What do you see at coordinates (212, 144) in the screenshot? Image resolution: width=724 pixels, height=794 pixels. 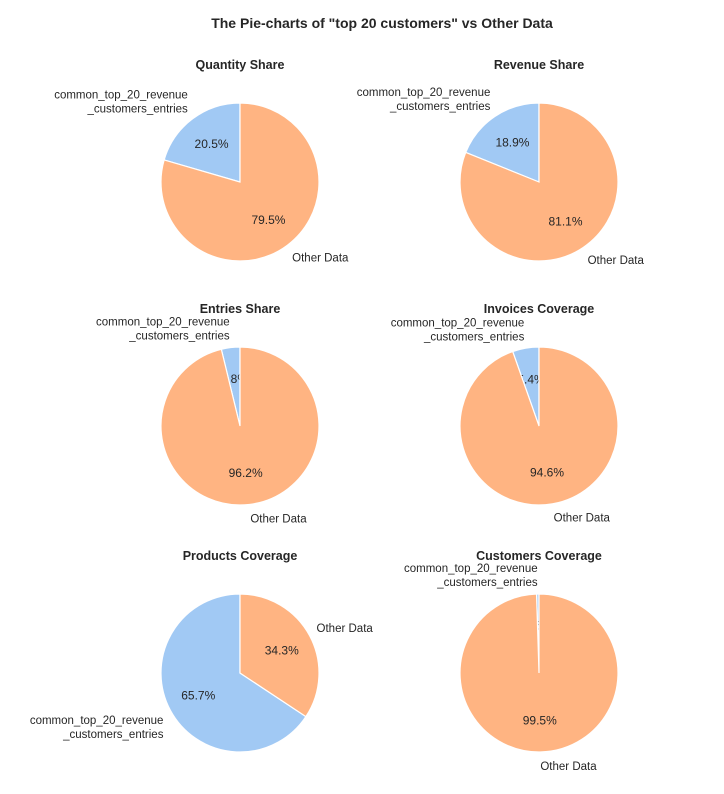 I see `slice-percent-label: 20.5%` at bounding box center [212, 144].